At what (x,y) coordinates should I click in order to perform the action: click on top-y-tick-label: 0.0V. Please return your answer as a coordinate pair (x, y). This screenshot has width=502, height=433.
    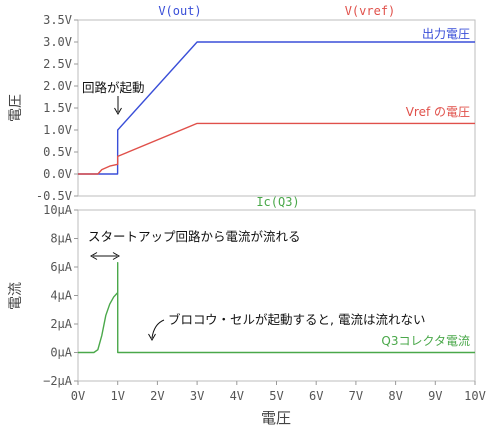
    Looking at the image, I should click on (57, 174).